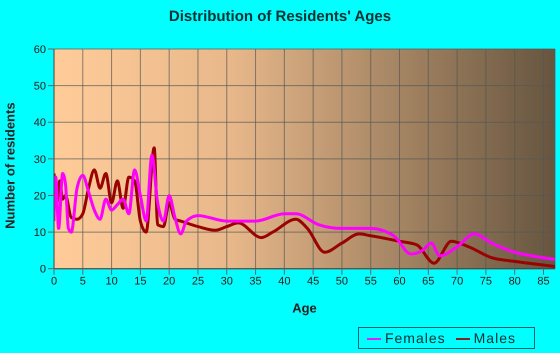  Describe the element at coordinates (40, 160) in the screenshot. I see `y-tick-label: 30` at that location.